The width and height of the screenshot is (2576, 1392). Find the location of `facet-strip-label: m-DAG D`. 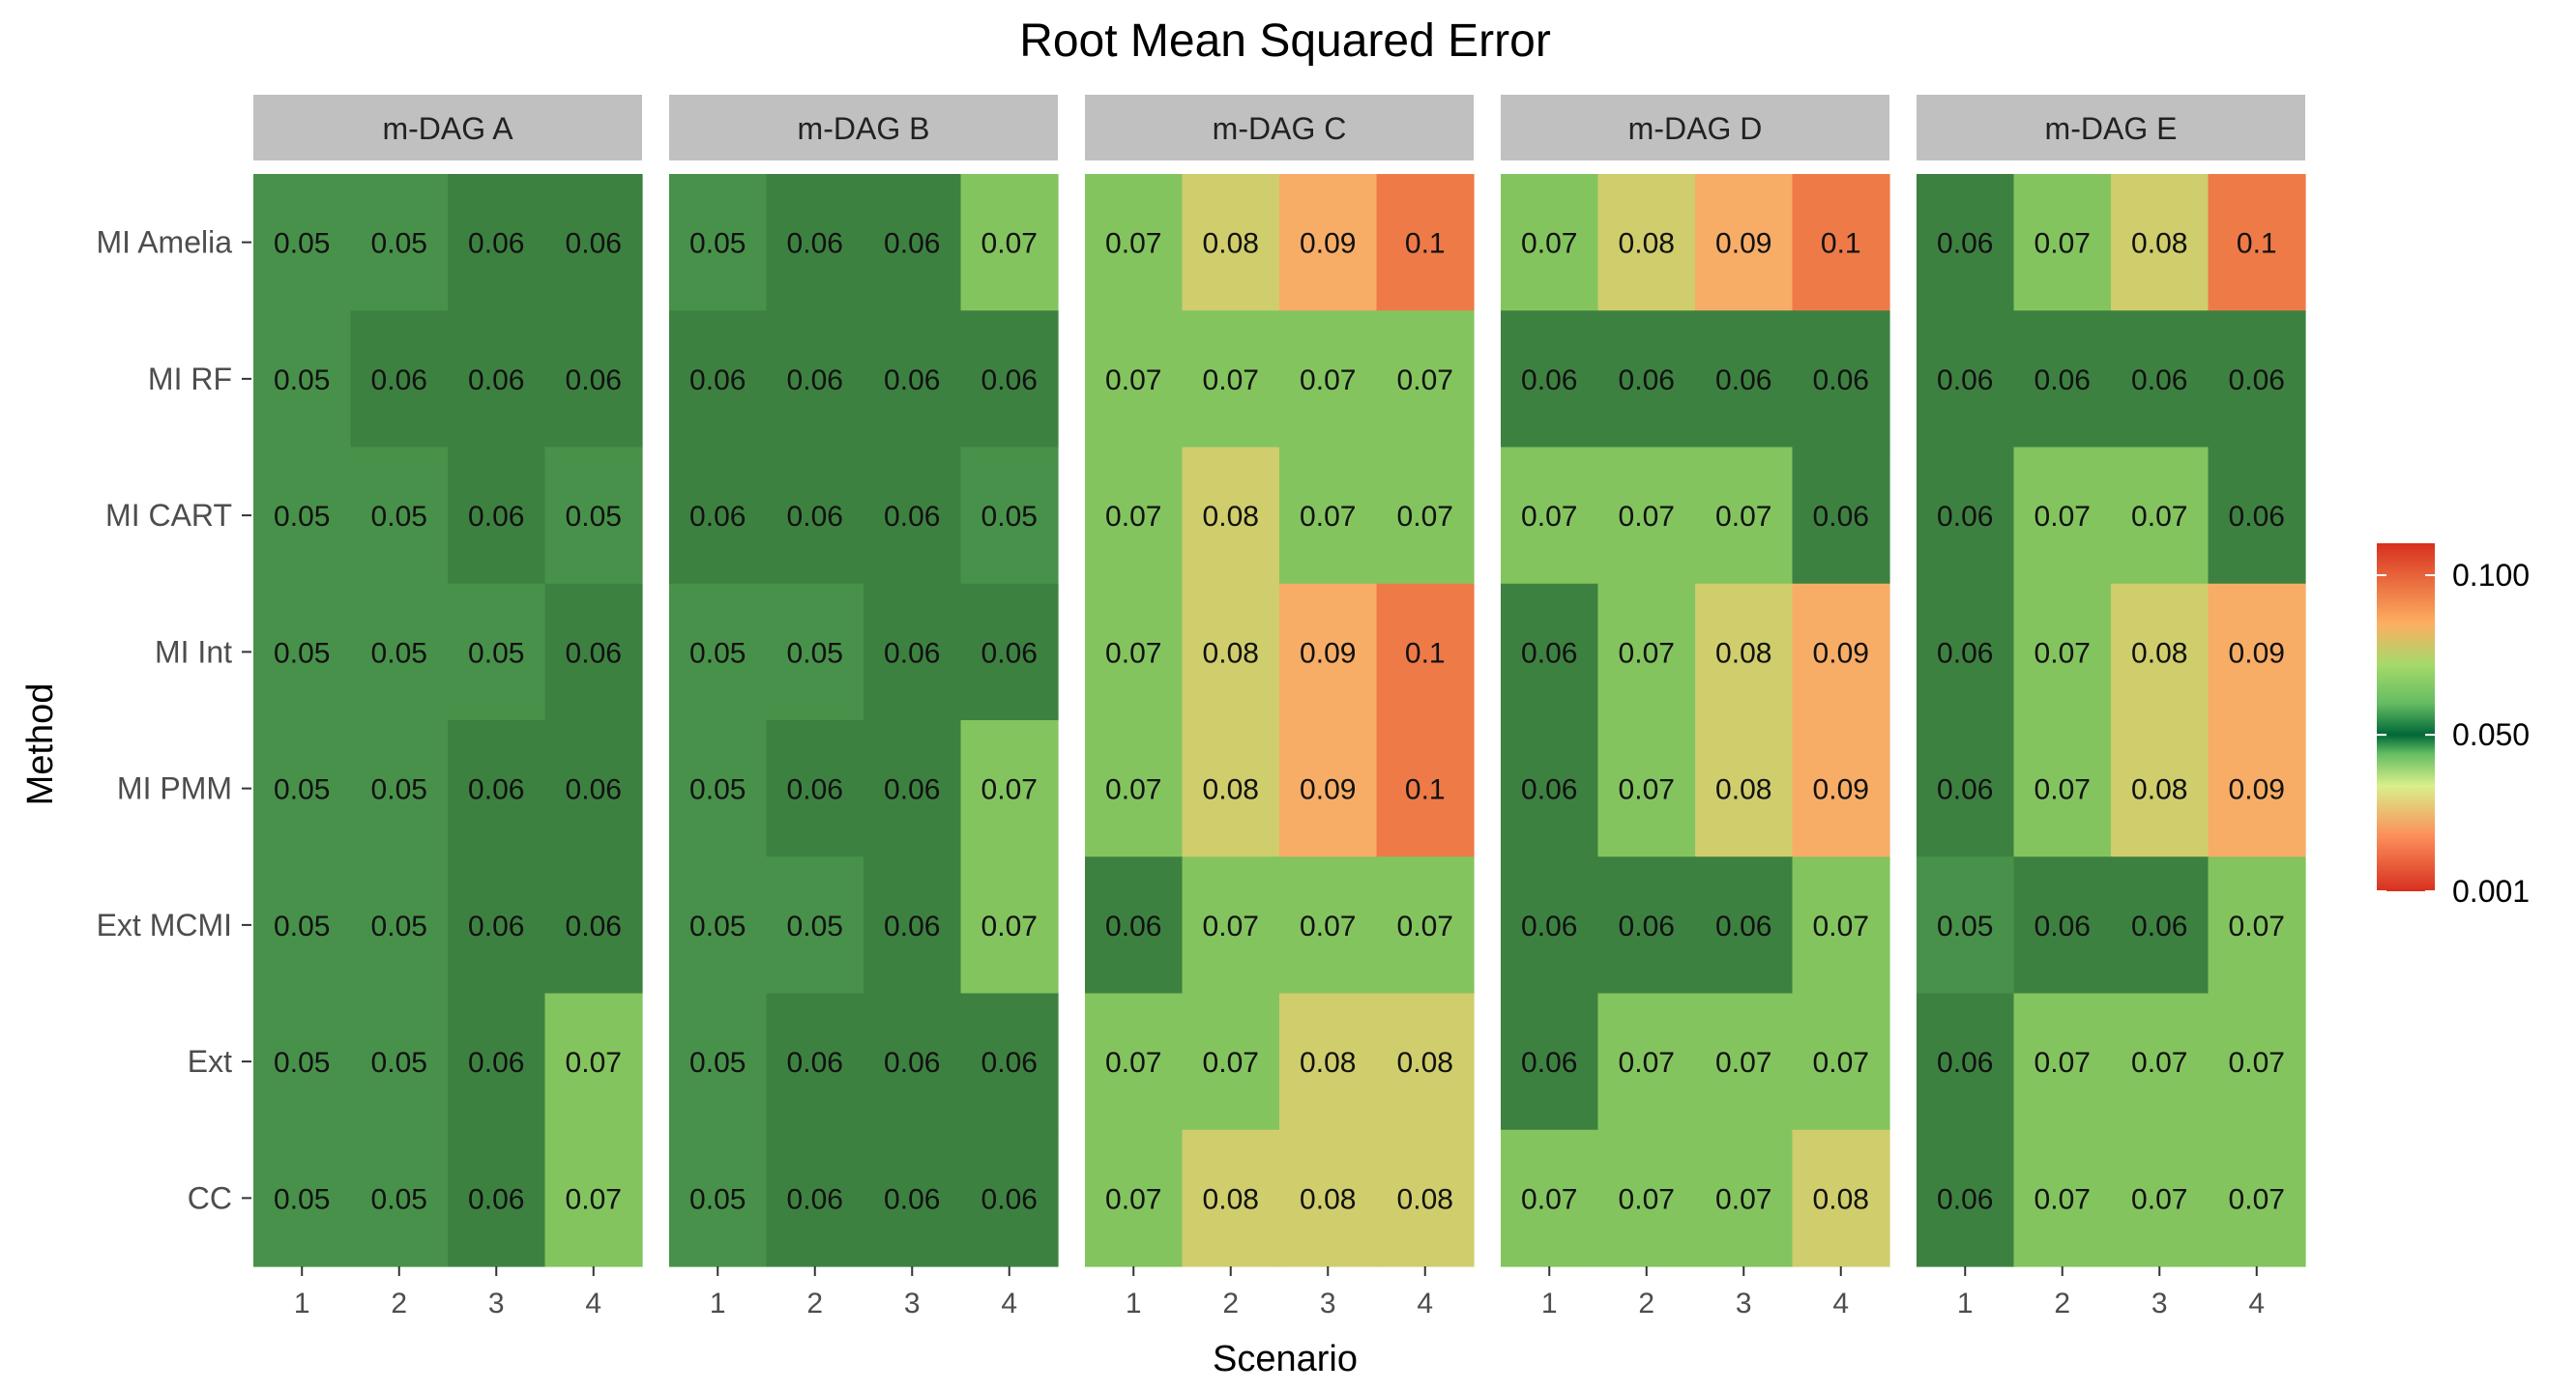

facet-strip-label: m-DAG D is located at coordinates (1695, 128).